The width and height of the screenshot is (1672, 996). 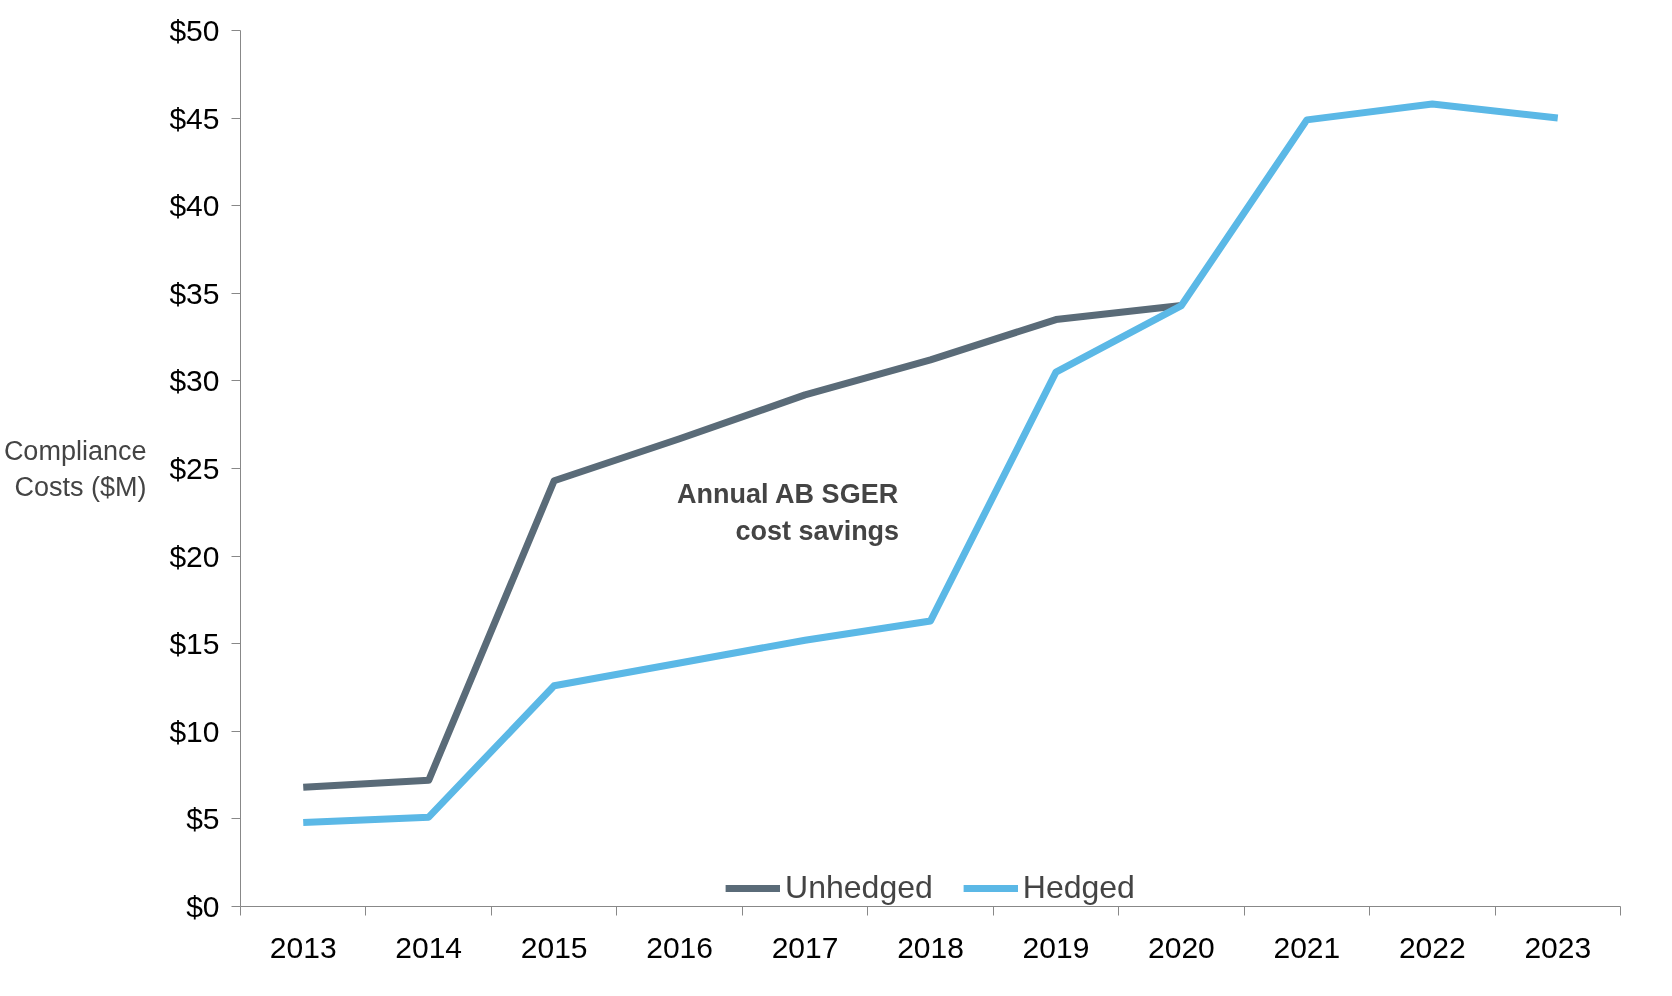 What do you see at coordinates (303, 947) in the screenshot?
I see `x-tick-label: 2013` at bounding box center [303, 947].